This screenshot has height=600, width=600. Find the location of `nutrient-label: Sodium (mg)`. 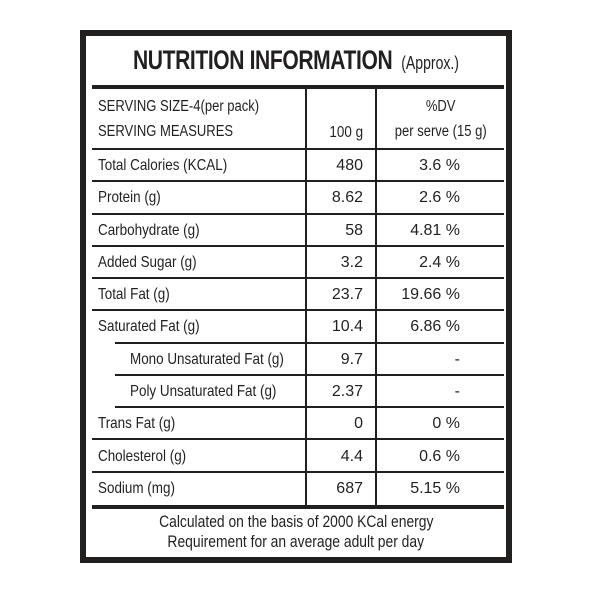

nutrient-label: Sodium (mg) is located at coordinates (136, 488).